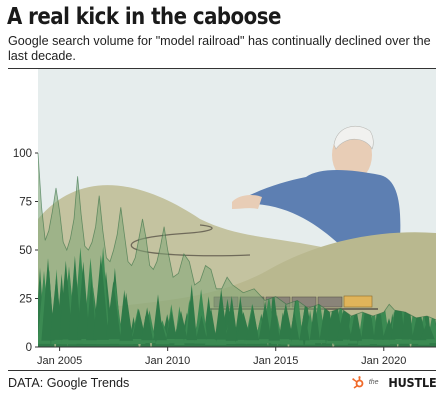 This screenshot has width=444, height=400. What do you see at coordinates (29, 348) in the screenshot?
I see `y-tick-label: 0` at bounding box center [29, 348].